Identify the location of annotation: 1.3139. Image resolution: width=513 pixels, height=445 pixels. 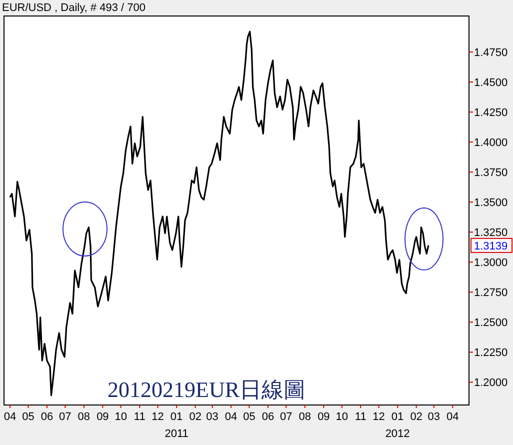
(491, 246).